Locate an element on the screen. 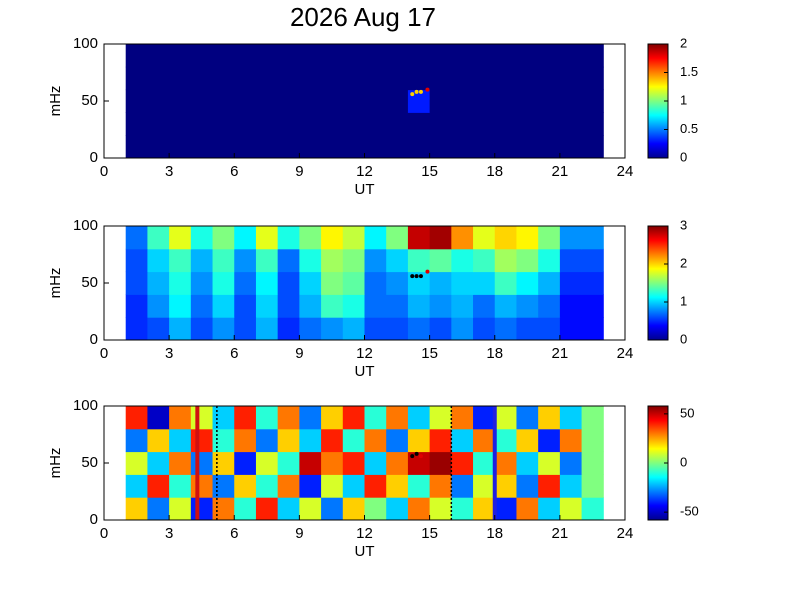  x-tick-label: 12 is located at coordinates (364, 171).